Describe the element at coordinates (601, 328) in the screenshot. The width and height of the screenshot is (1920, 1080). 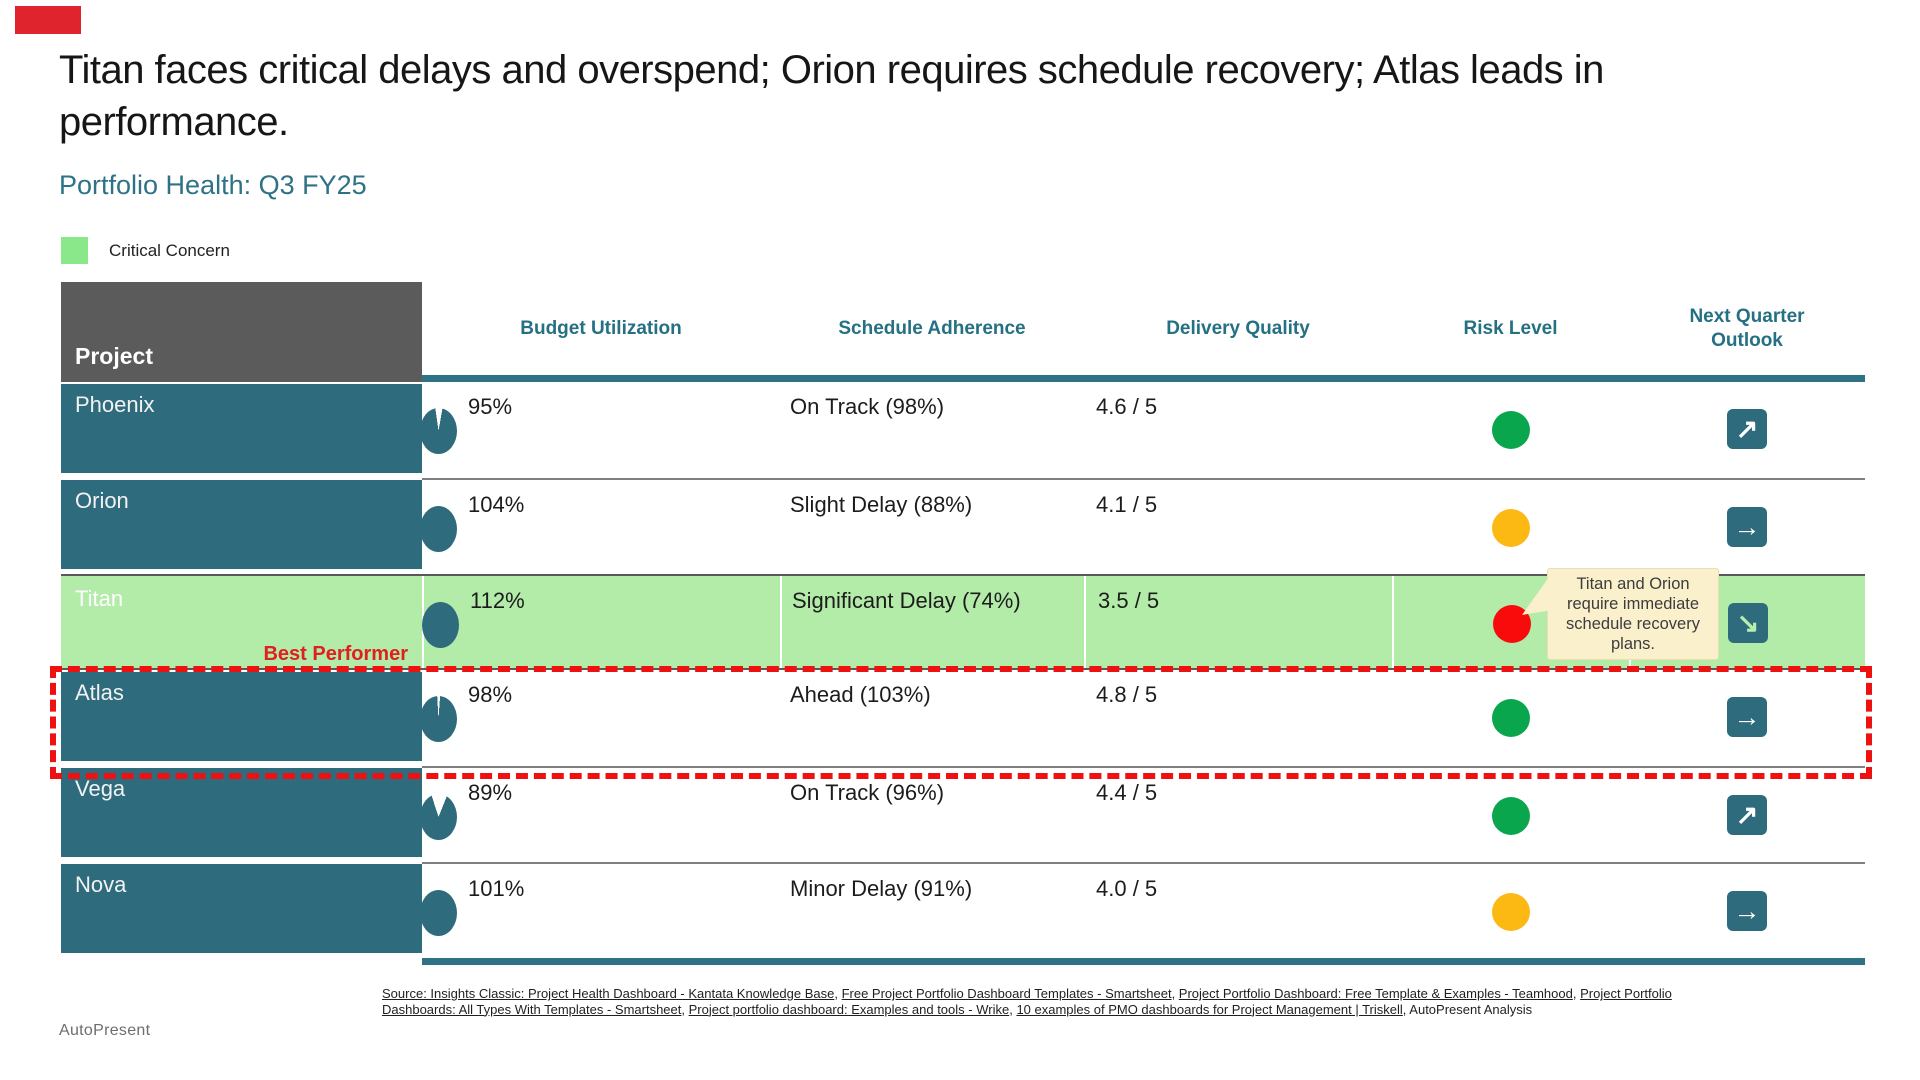
I see `column-header-budget: Budget Utilization` at that location.